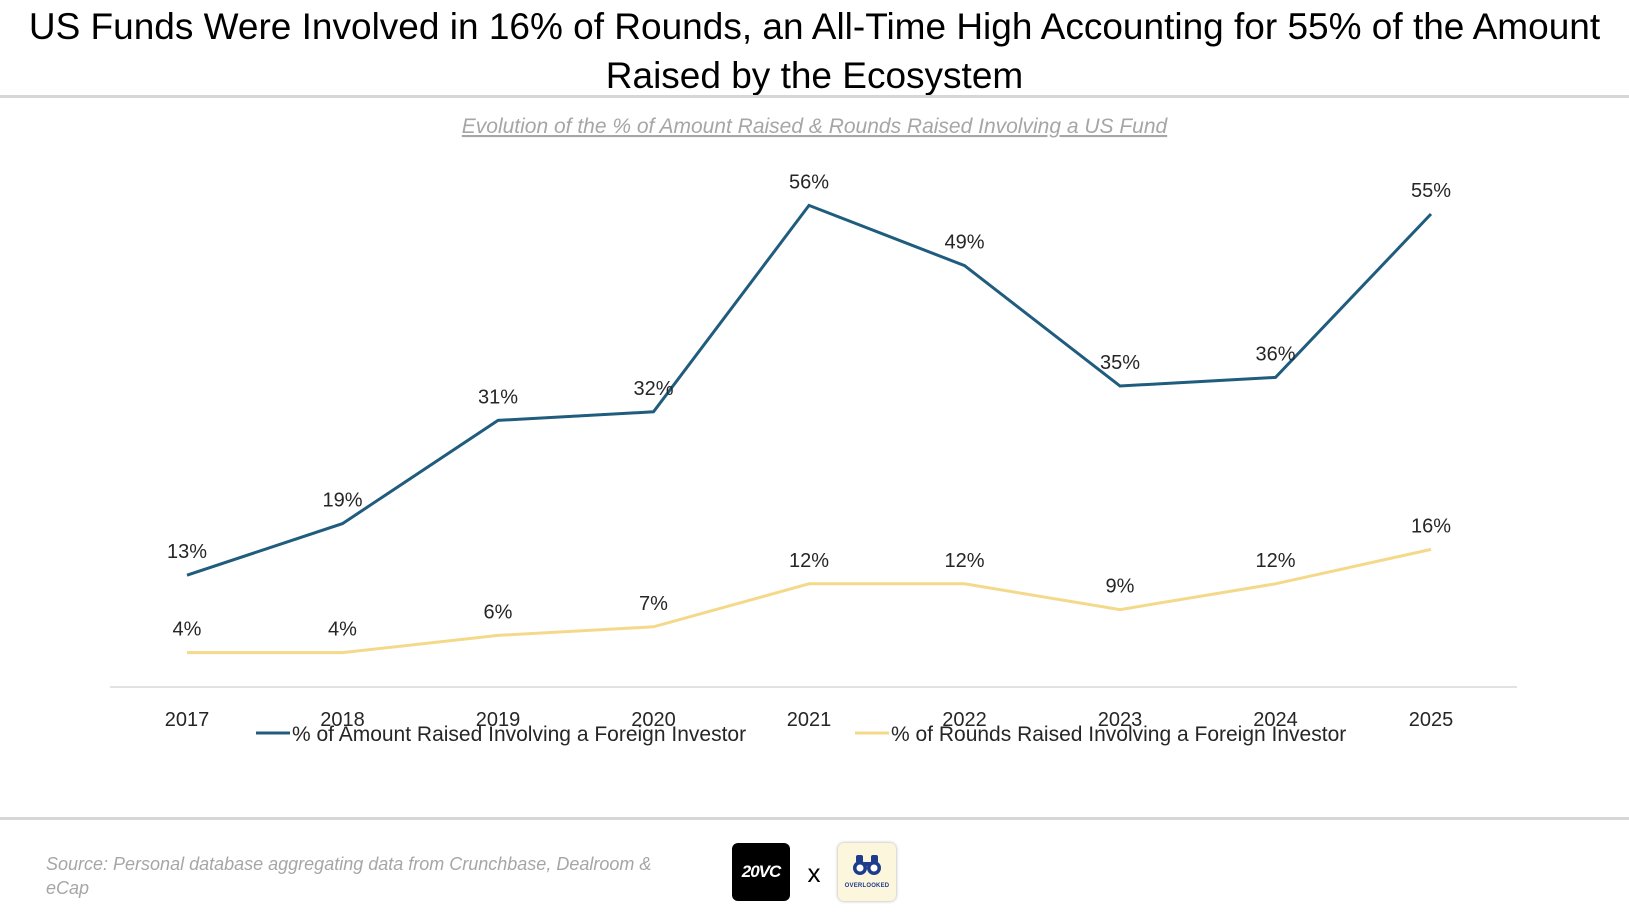 Image resolution: width=1629 pixels, height=913 pixels. I want to click on data-label-series-0: 55%, so click(1431, 191).